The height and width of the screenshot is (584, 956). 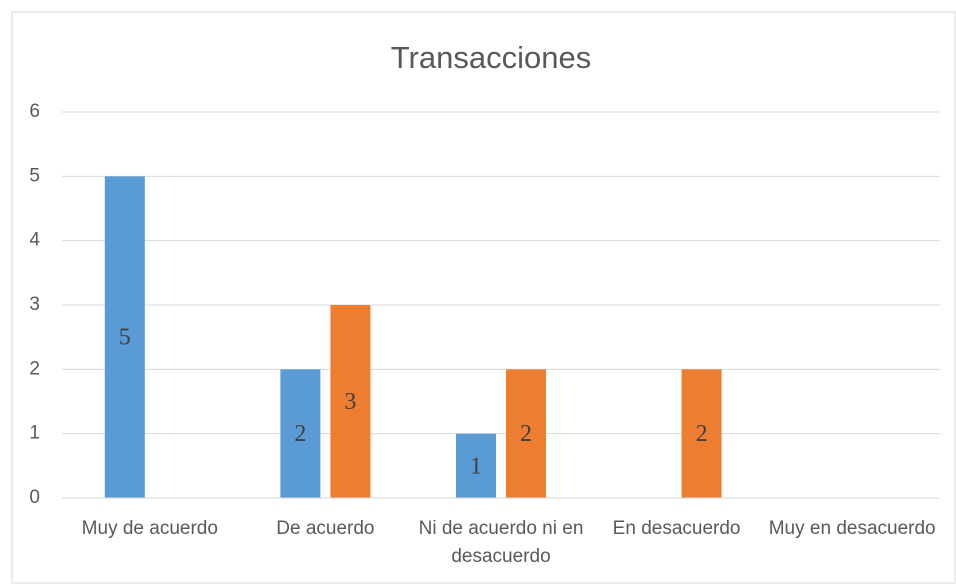 What do you see at coordinates (325, 528) in the screenshot?
I see `x-tick-label: De acuerdo` at bounding box center [325, 528].